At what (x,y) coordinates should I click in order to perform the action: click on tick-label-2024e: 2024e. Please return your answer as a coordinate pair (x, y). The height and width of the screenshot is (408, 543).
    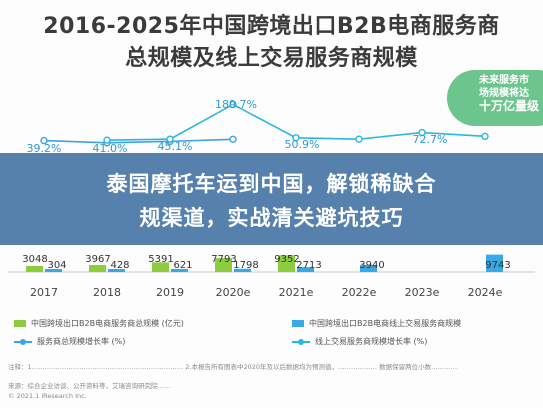
    Looking at the image, I should click on (485, 292).